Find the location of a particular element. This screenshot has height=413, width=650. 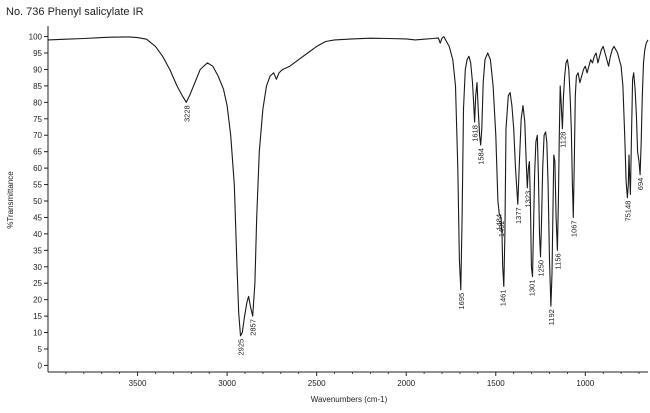

peak-label: 2857 is located at coordinates (253, 327).